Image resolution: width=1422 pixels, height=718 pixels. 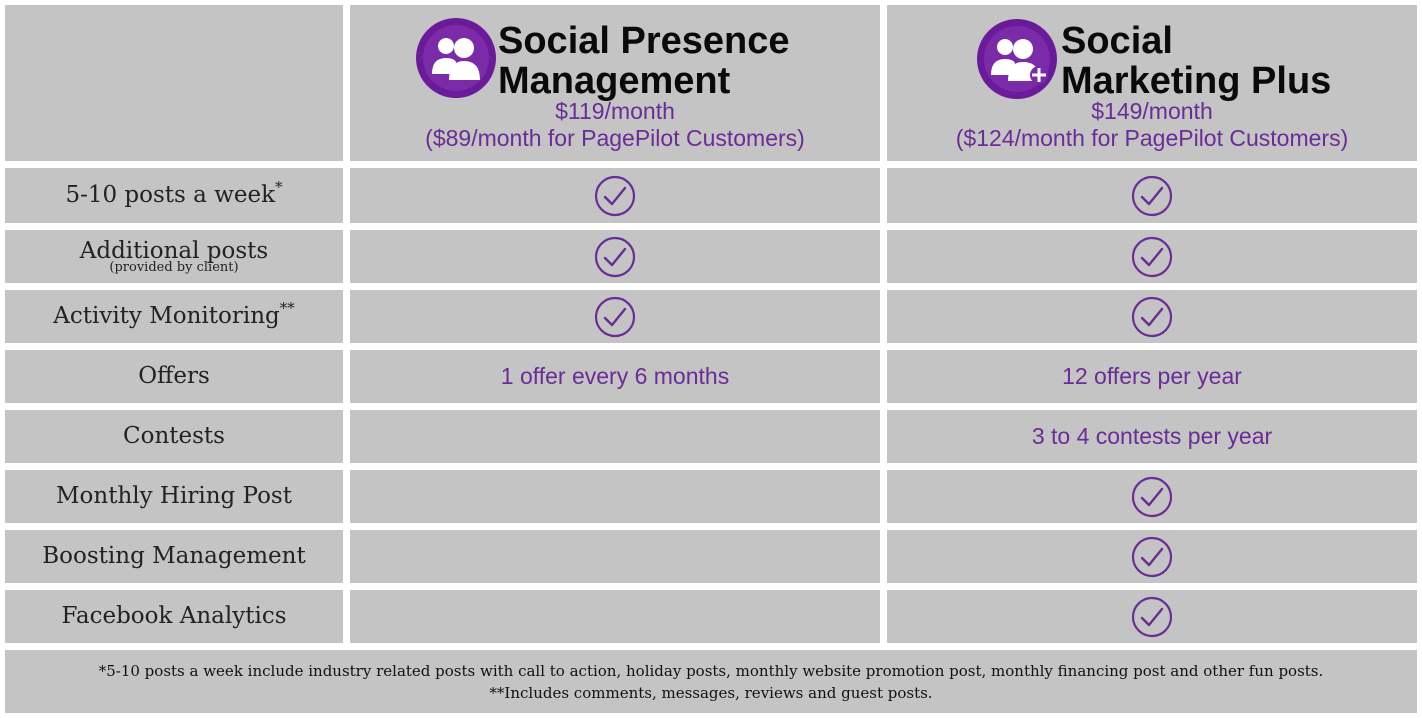 I want to click on feature-label-posts-per-week: 5-10 posts a week*, so click(x=174, y=195).